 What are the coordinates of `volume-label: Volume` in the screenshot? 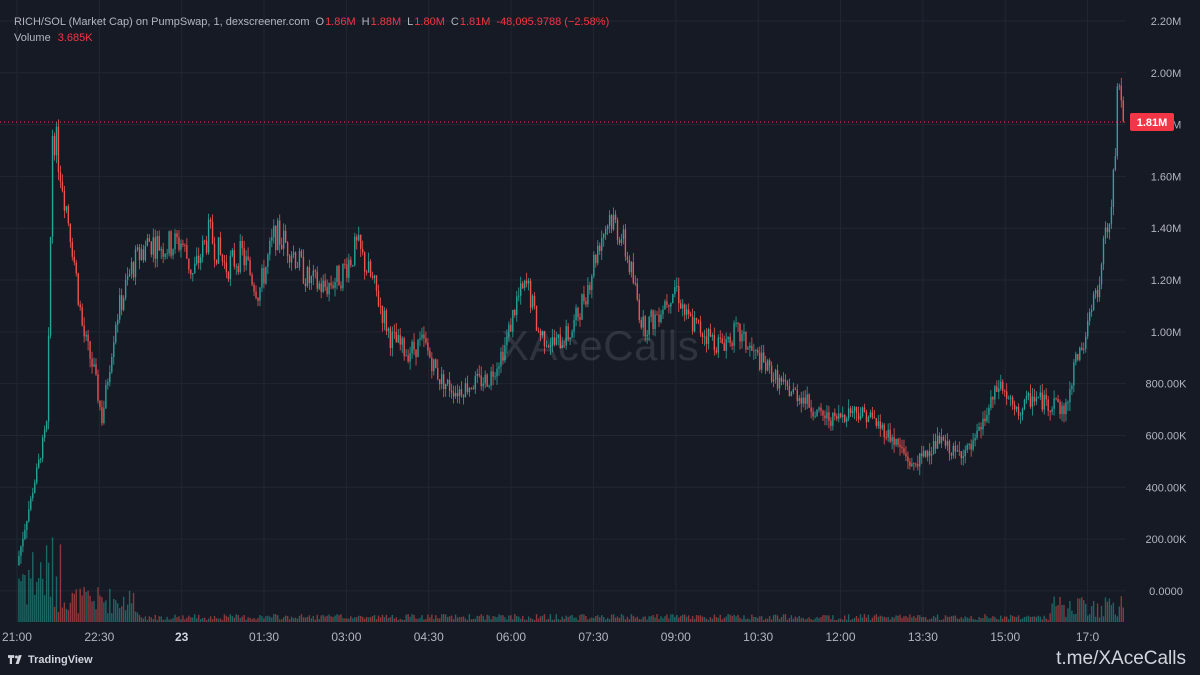 It's located at (32, 38).